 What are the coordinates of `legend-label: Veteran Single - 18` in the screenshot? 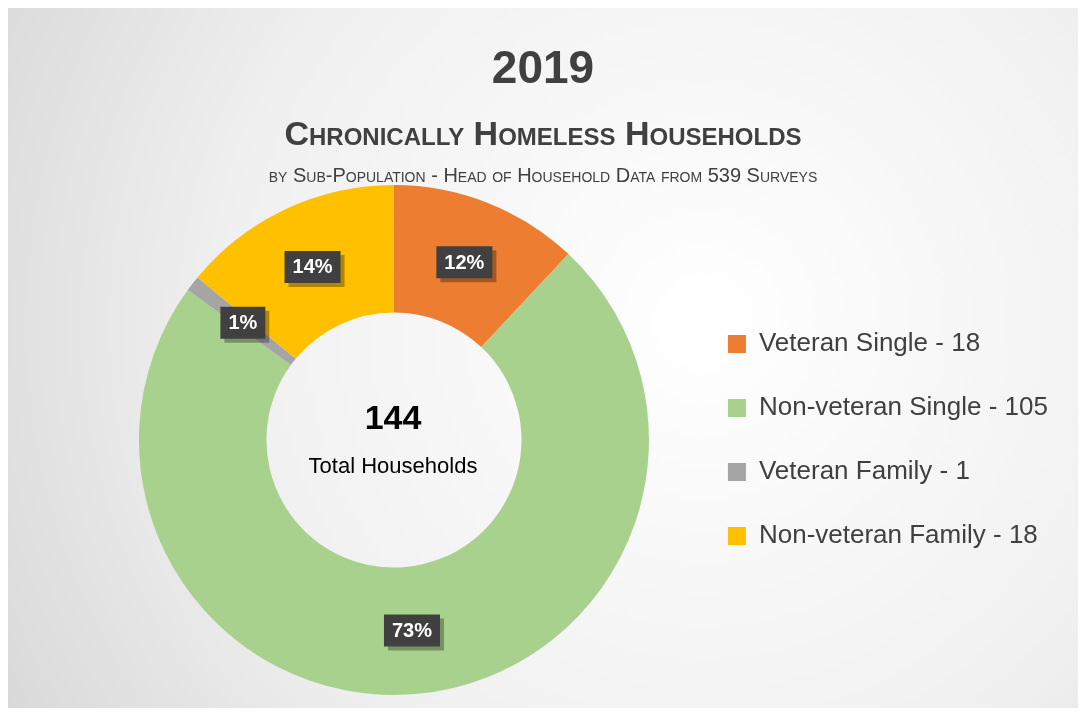 It's located at (869, 342).